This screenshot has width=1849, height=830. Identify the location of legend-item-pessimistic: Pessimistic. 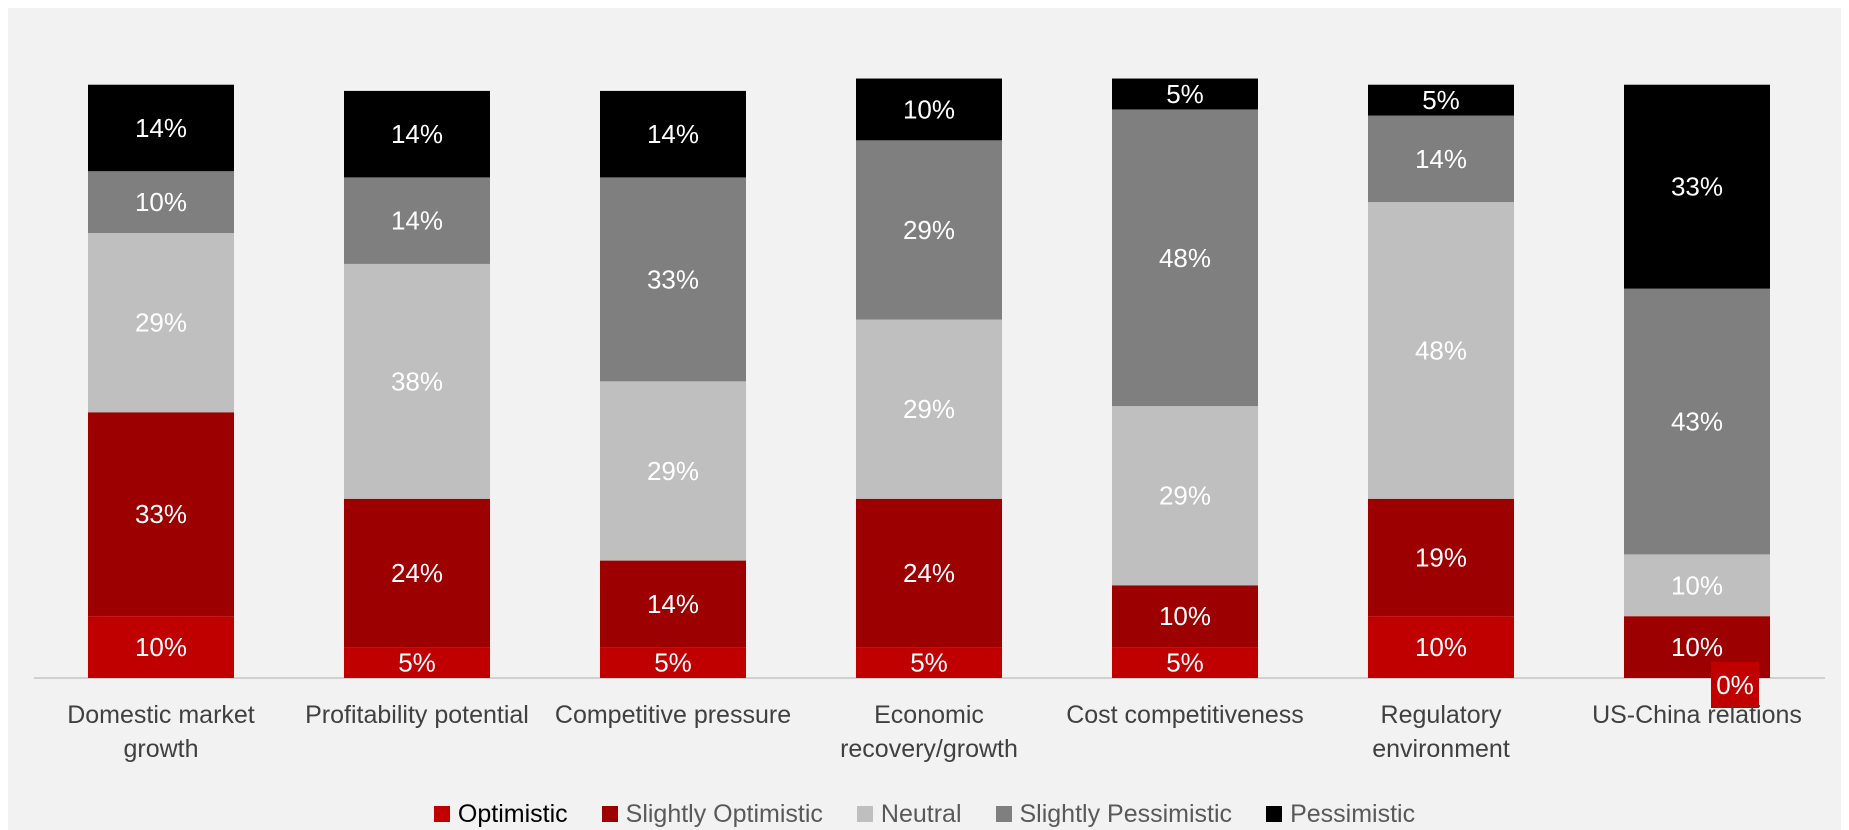
(1340, 814).